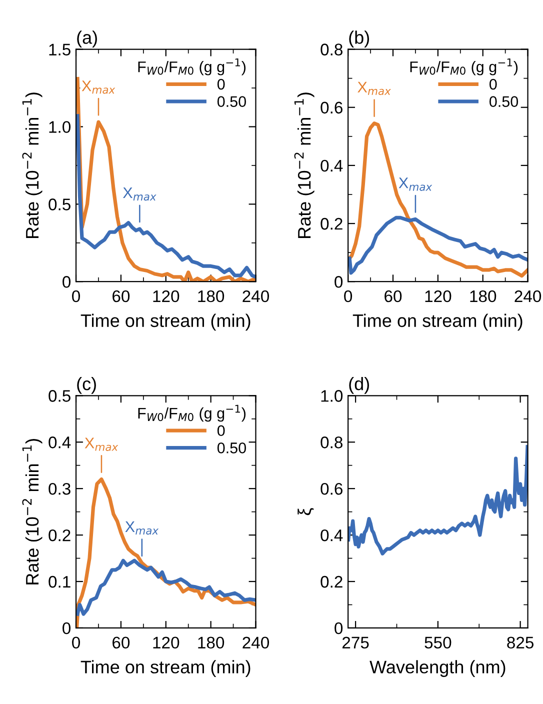 The width and height of the screenshot is (543, 704). I want to click on y-tick-label: 0.3, so click(59, 488).